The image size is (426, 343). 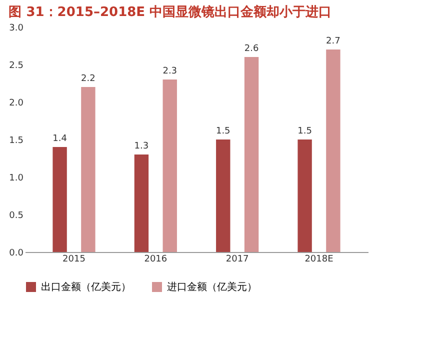 What do you see at coordinates (16, 179) in the screenshot?
I see `y-tick-label: 1.0` at bounding box center [16, 179].